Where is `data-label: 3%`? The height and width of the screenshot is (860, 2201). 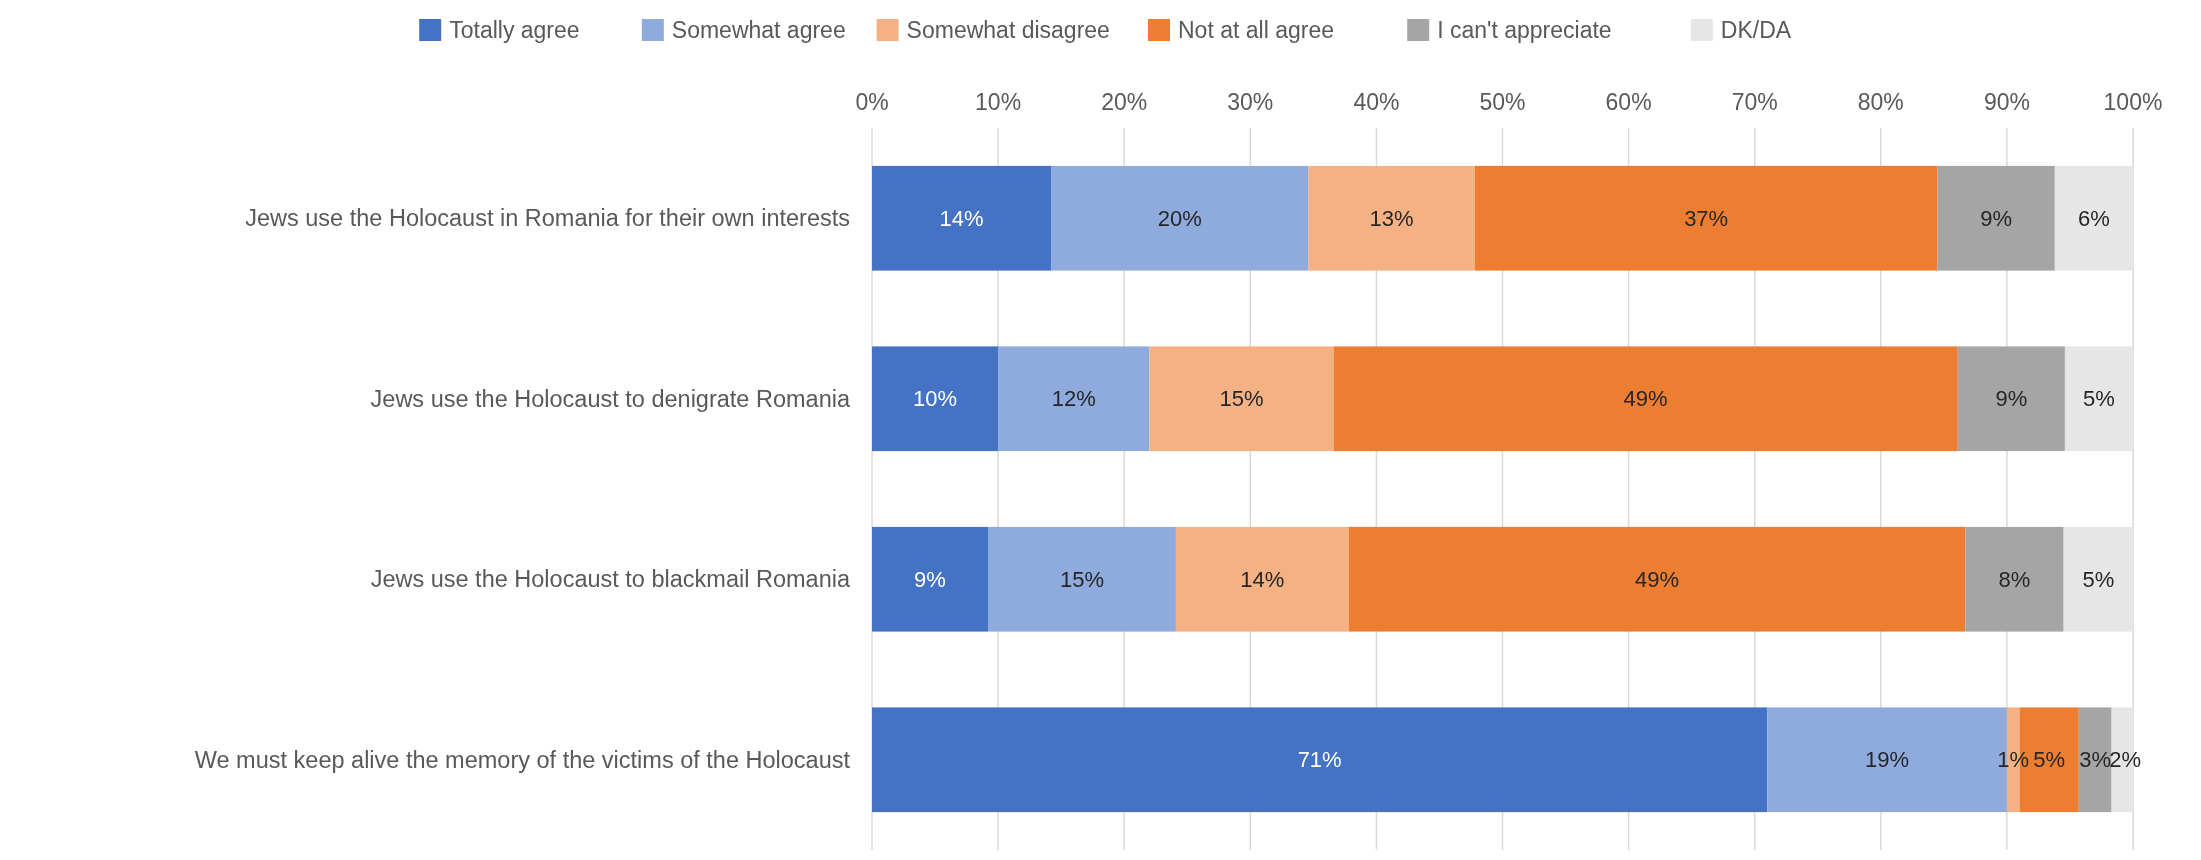
data-label: 3% is located at coordinates (2095, 760).